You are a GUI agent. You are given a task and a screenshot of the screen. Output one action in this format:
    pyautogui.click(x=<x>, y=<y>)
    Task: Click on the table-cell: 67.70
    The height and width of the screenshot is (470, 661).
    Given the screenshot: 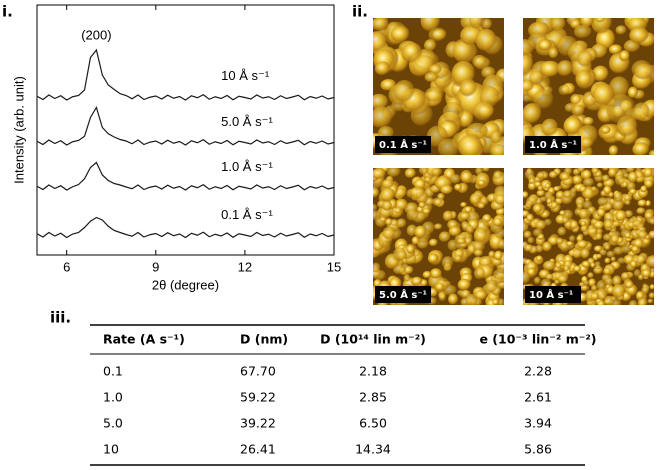 What is the action you would take?
    pyautogui.click(x=258, y=371)
    